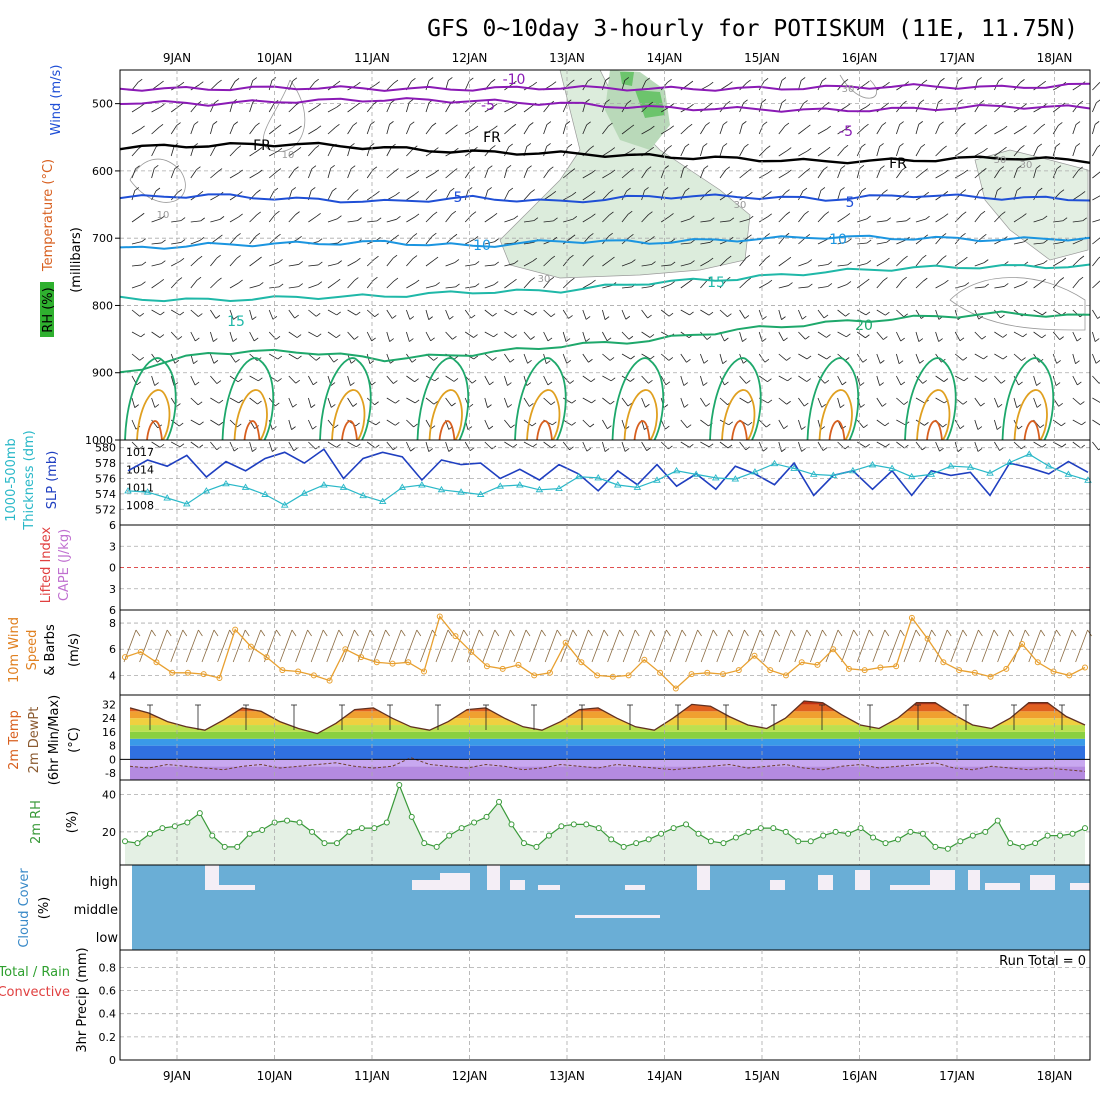 The image size is (1100, 1100). Describe the element at coordinates (248, 399) in the screenshot. I see `isotherm-25-loop` at that location.